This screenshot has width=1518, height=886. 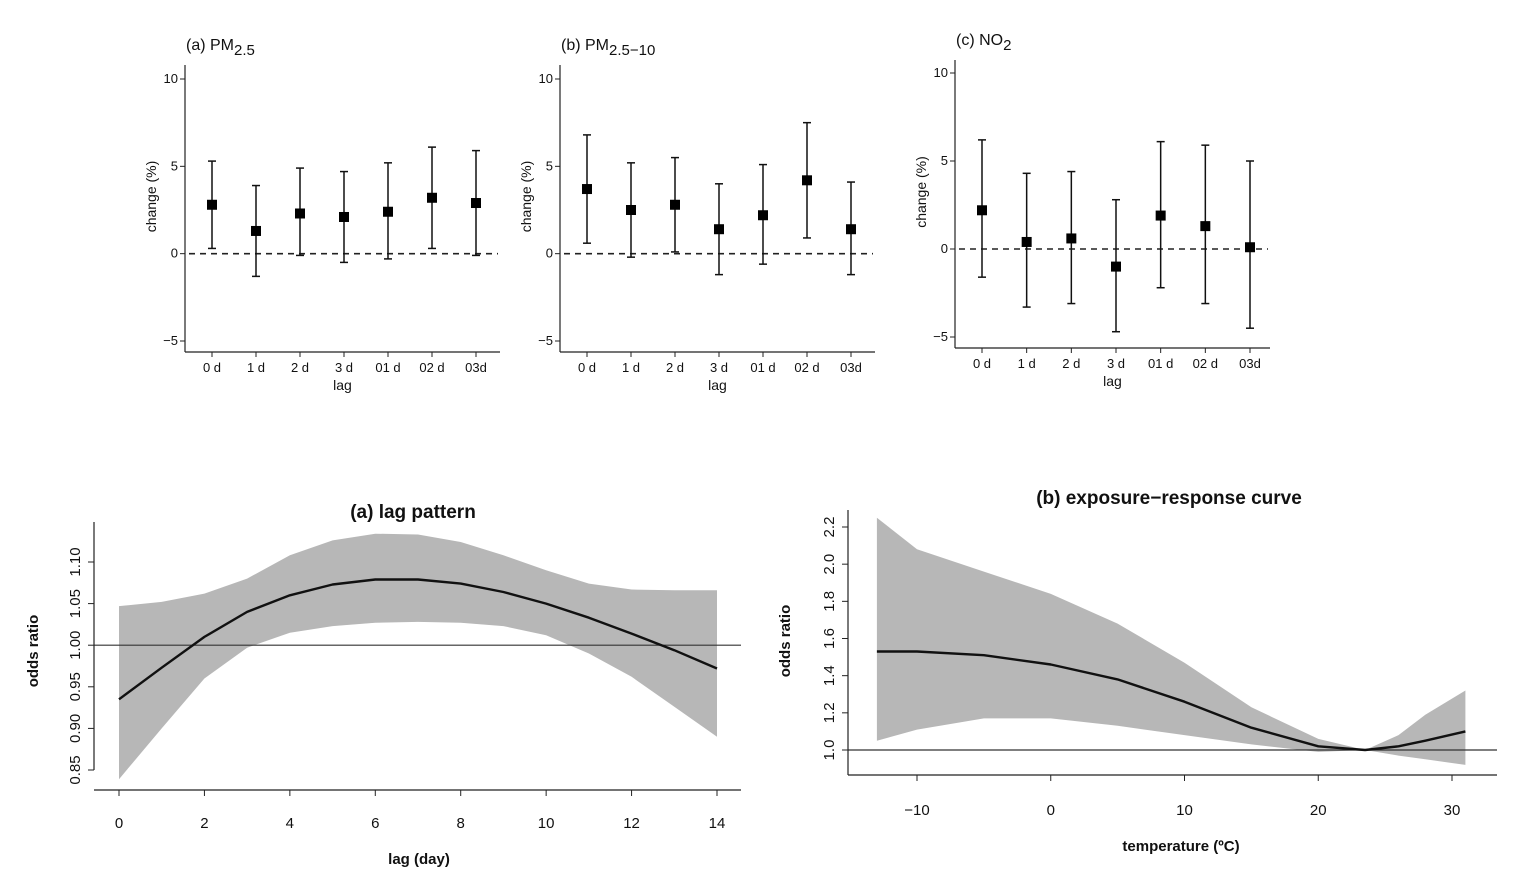 I want to click on panel-title-subscript: 2.5−10, so click(x=632, y=50).